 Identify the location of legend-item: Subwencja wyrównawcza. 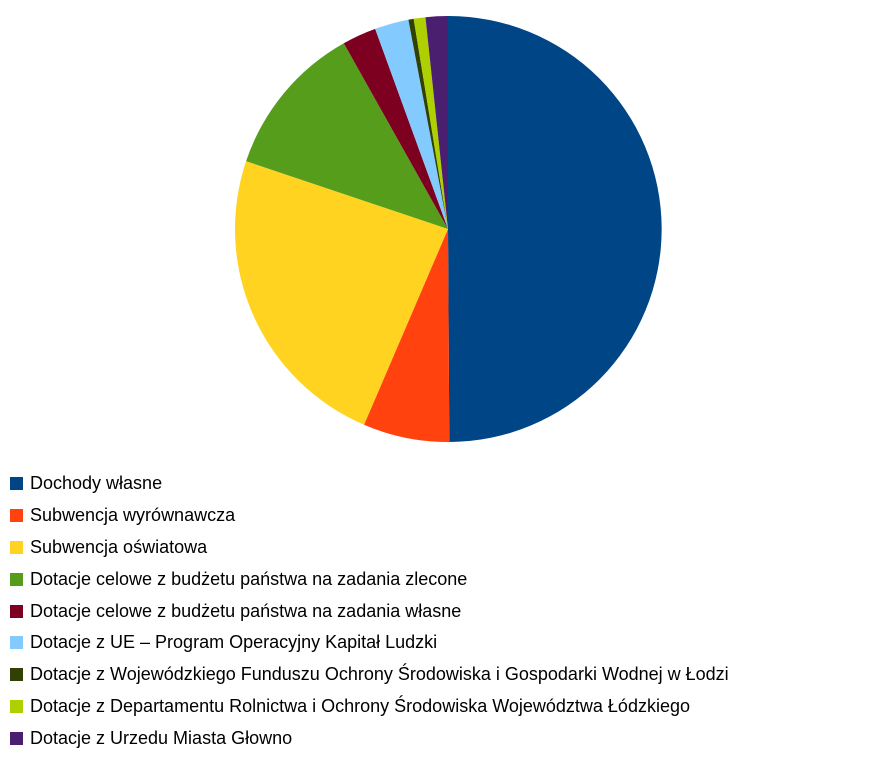
(369, 516).